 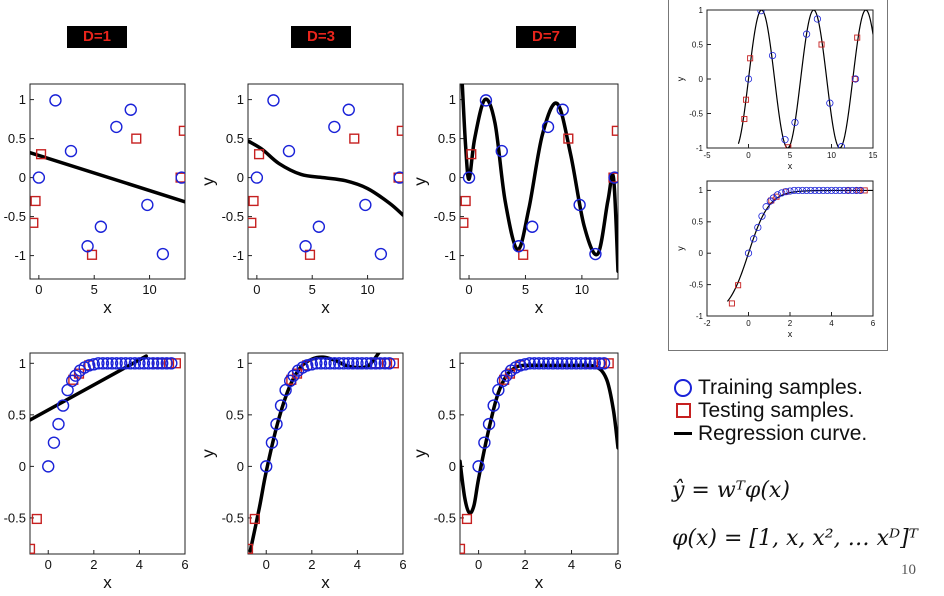 I want to click on line-marker-icon, so click(x=683, y=433).